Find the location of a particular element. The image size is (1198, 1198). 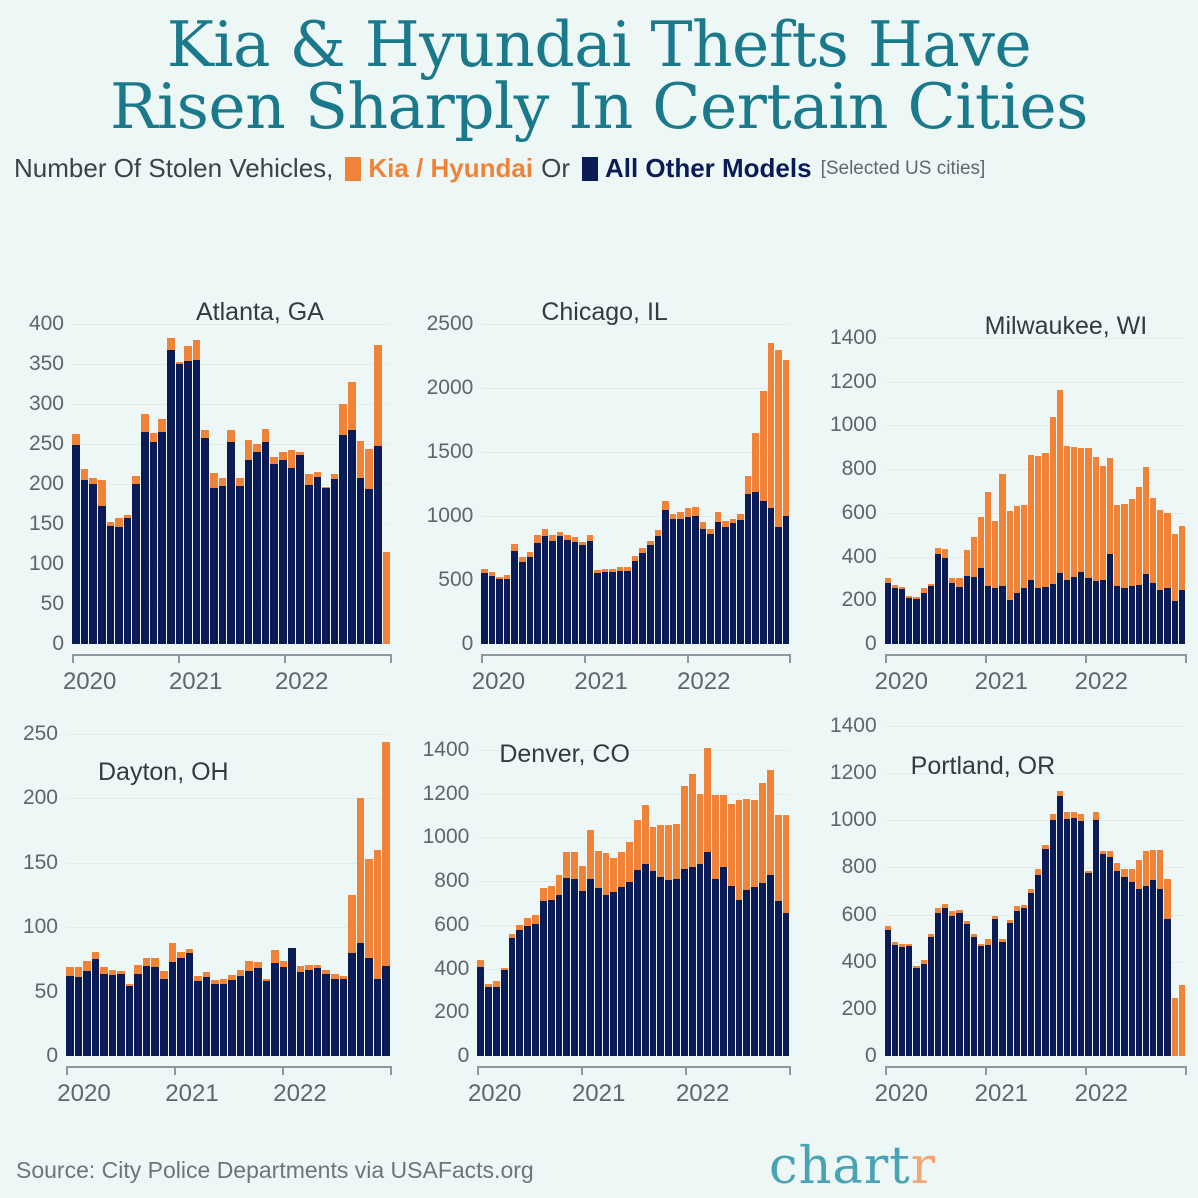

x-axis-tick-label: 2021 is located at coordinates (1001, 1093).